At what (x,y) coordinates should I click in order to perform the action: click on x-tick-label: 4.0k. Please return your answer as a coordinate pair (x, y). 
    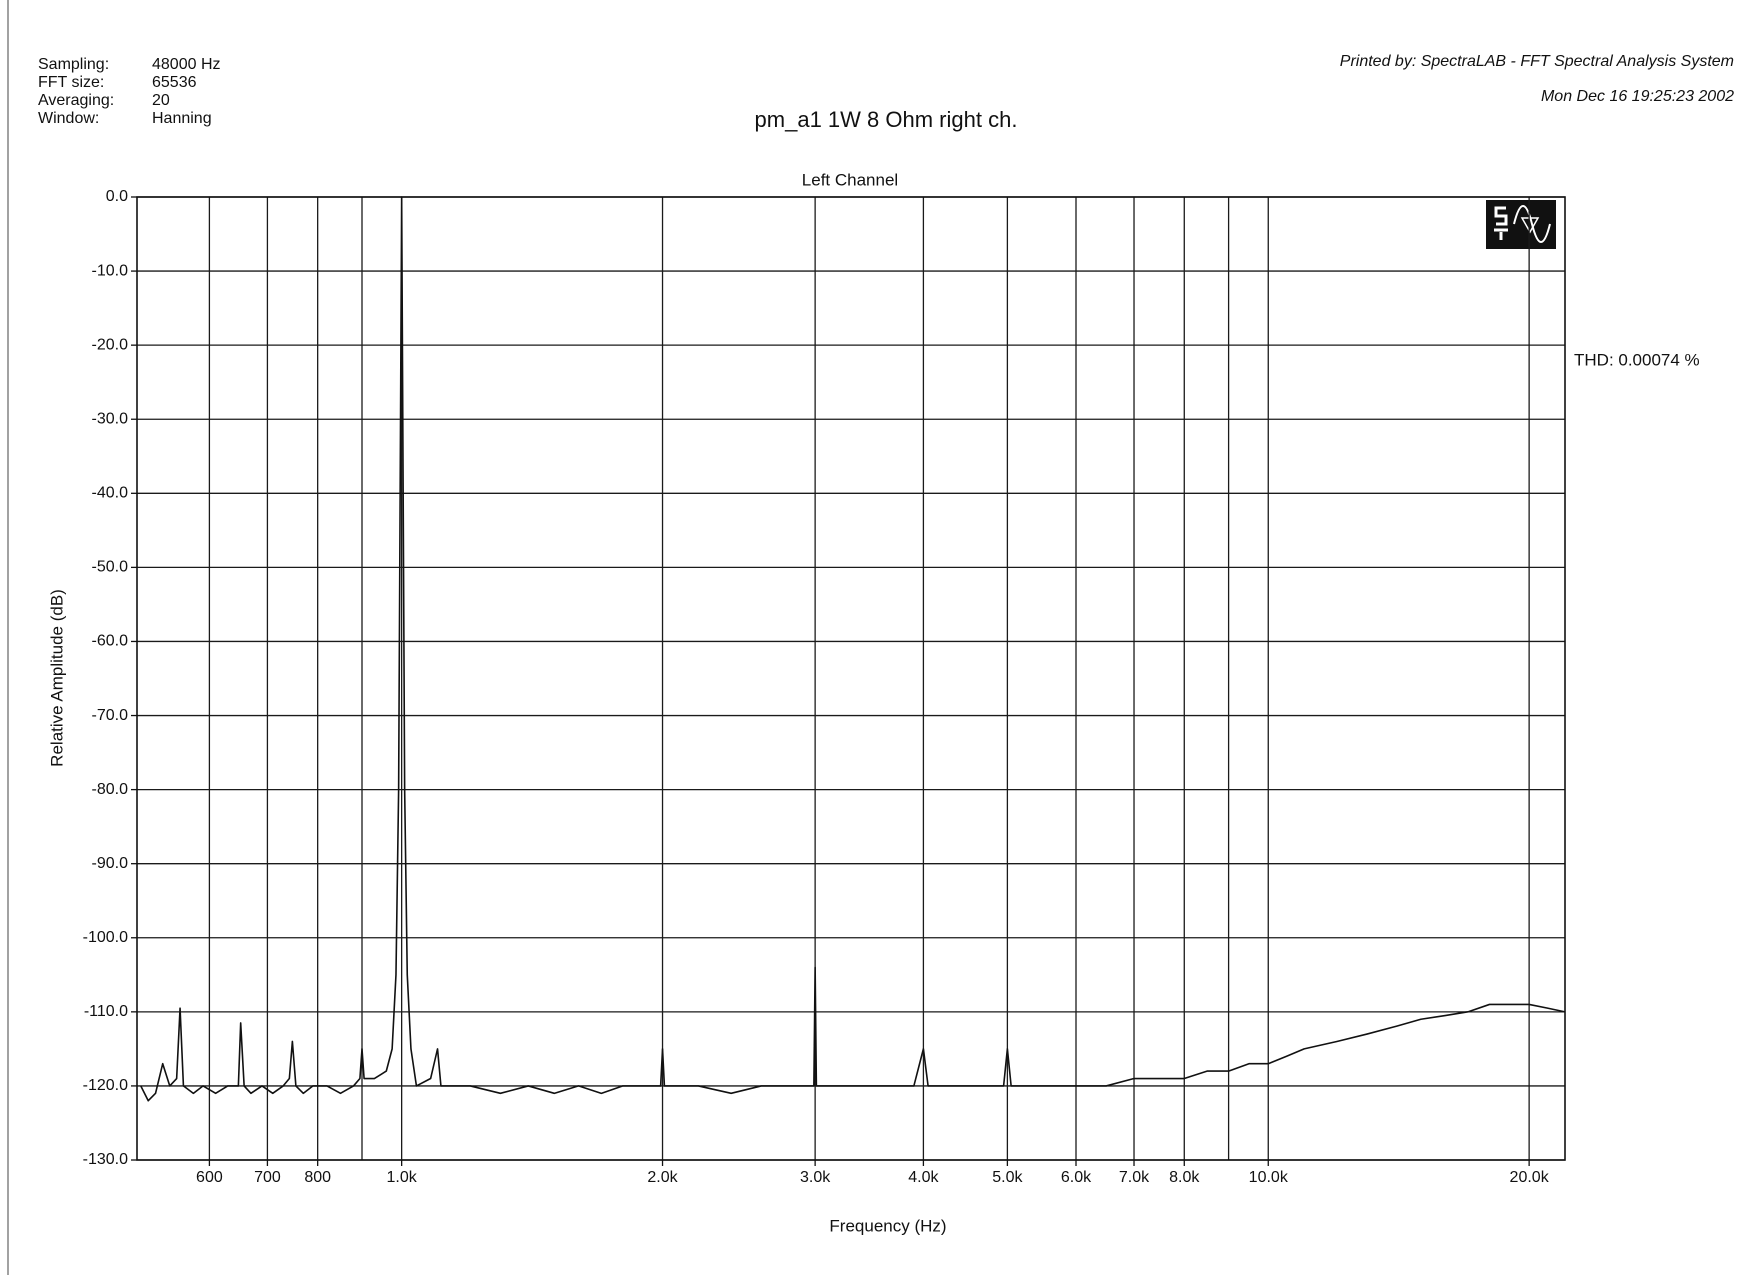
    Looking at the image, I should click on (923, 1177).